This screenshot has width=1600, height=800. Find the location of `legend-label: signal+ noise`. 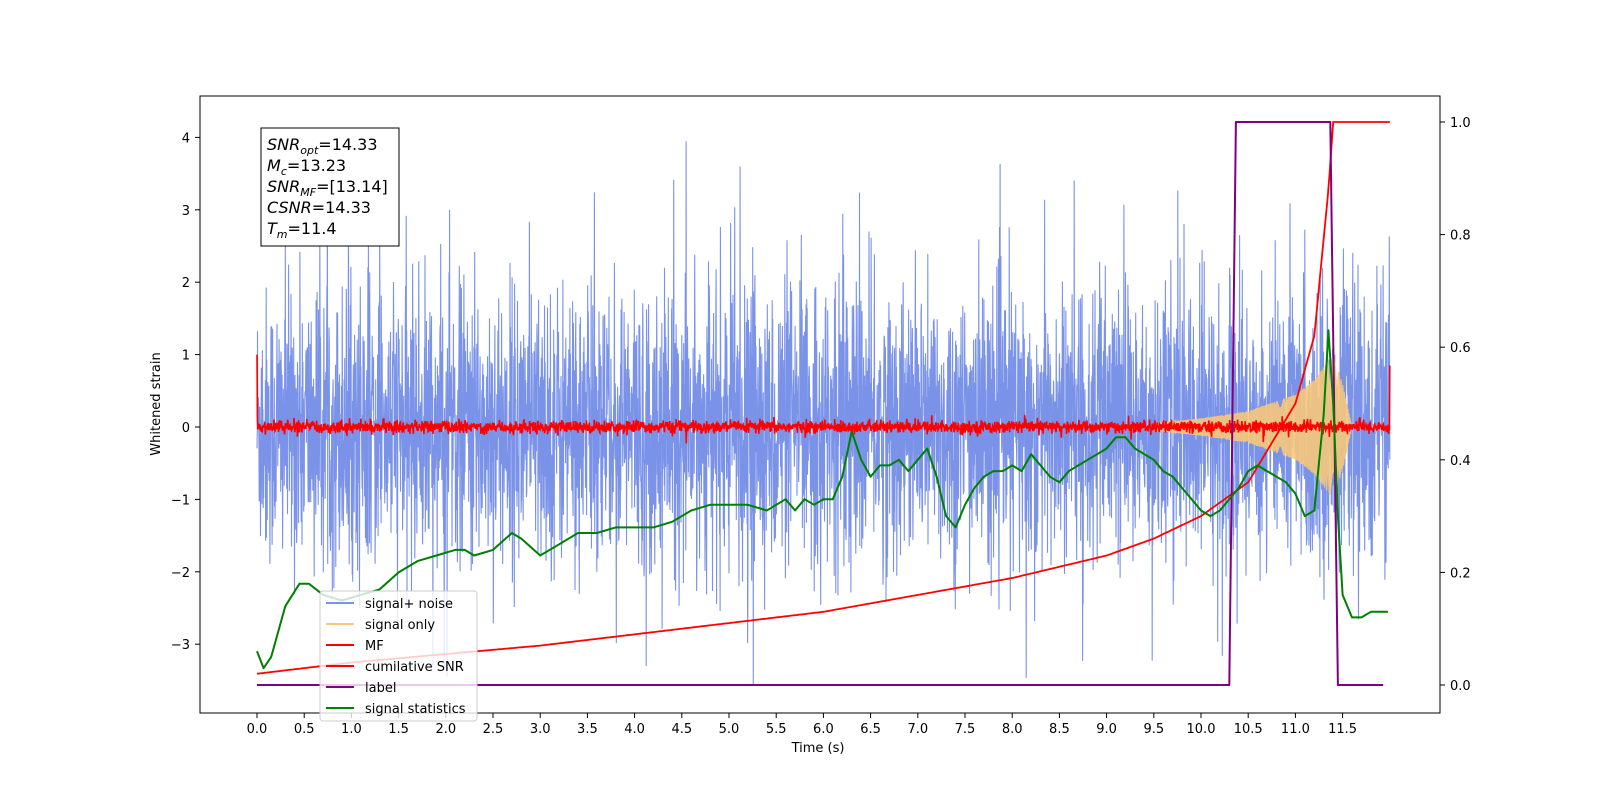

legend-label: signal+ noise is located at coordinates (409, 604).